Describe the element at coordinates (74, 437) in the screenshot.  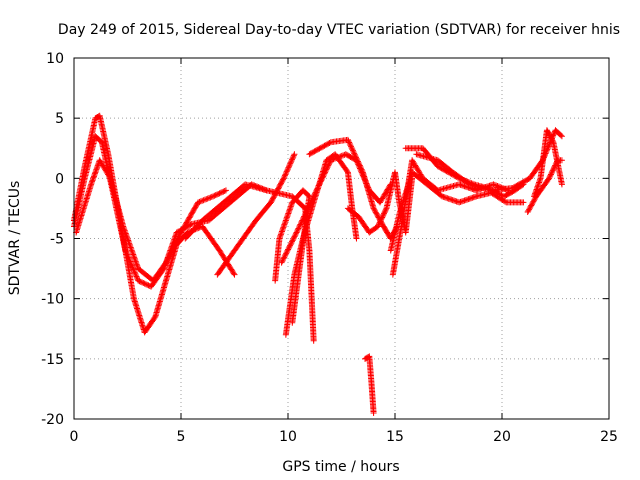
I see `x-tick-label: 0` at that location.